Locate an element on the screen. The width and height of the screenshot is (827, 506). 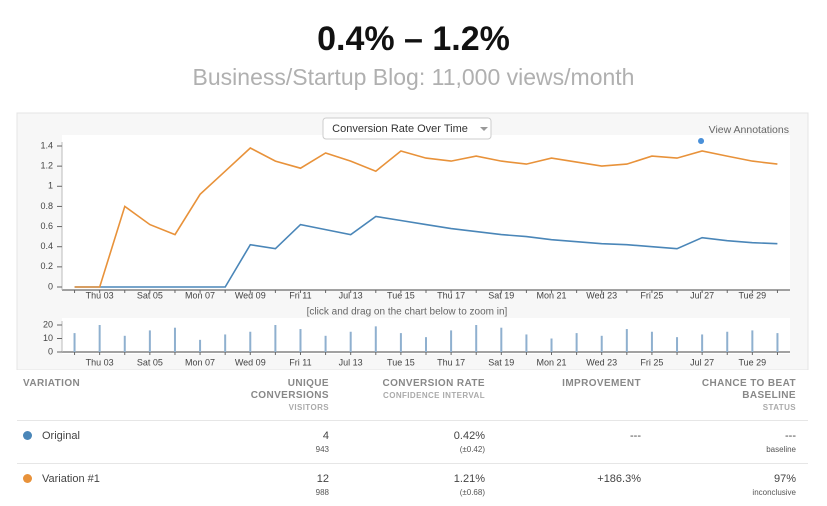
x-tick-label: Jul 13 is located at coordinates (351, 362).